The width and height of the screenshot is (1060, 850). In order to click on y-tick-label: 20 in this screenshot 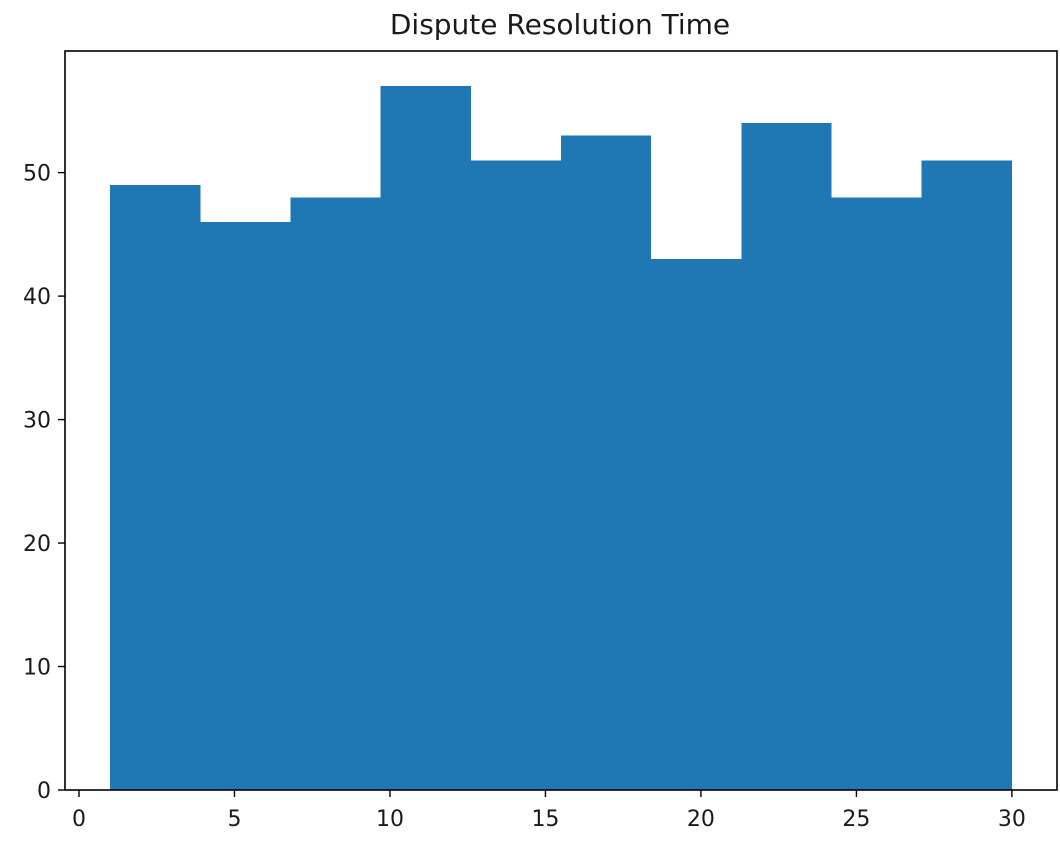, I will do `click(37, 544)`.